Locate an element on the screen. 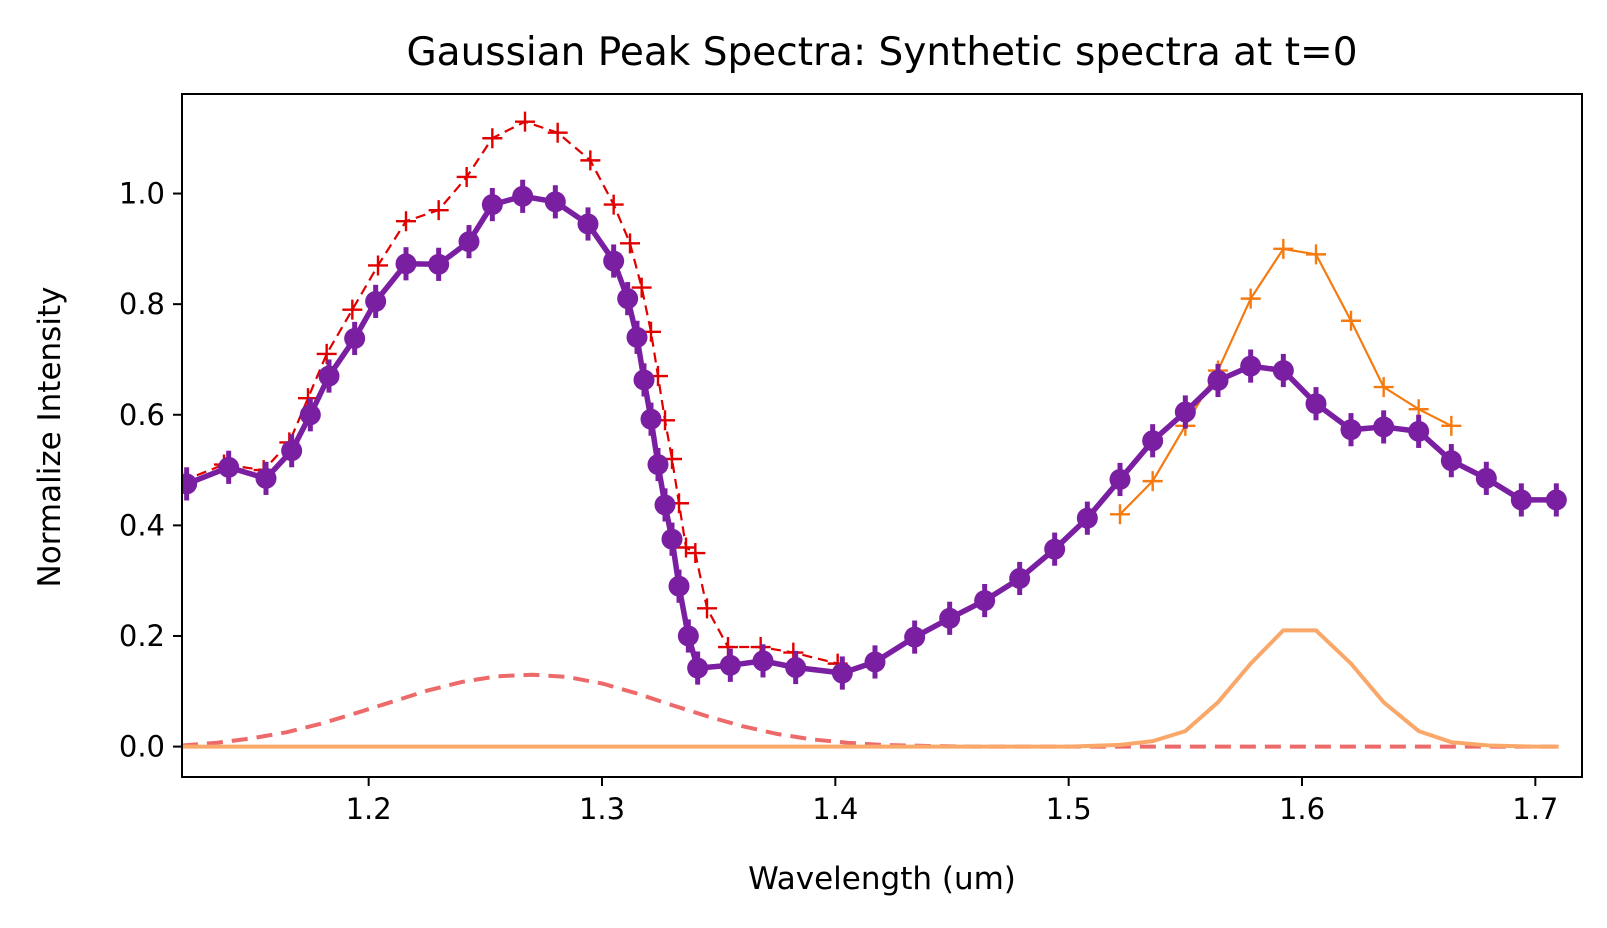  series-red_gauss is located at coordinates (870, 710).